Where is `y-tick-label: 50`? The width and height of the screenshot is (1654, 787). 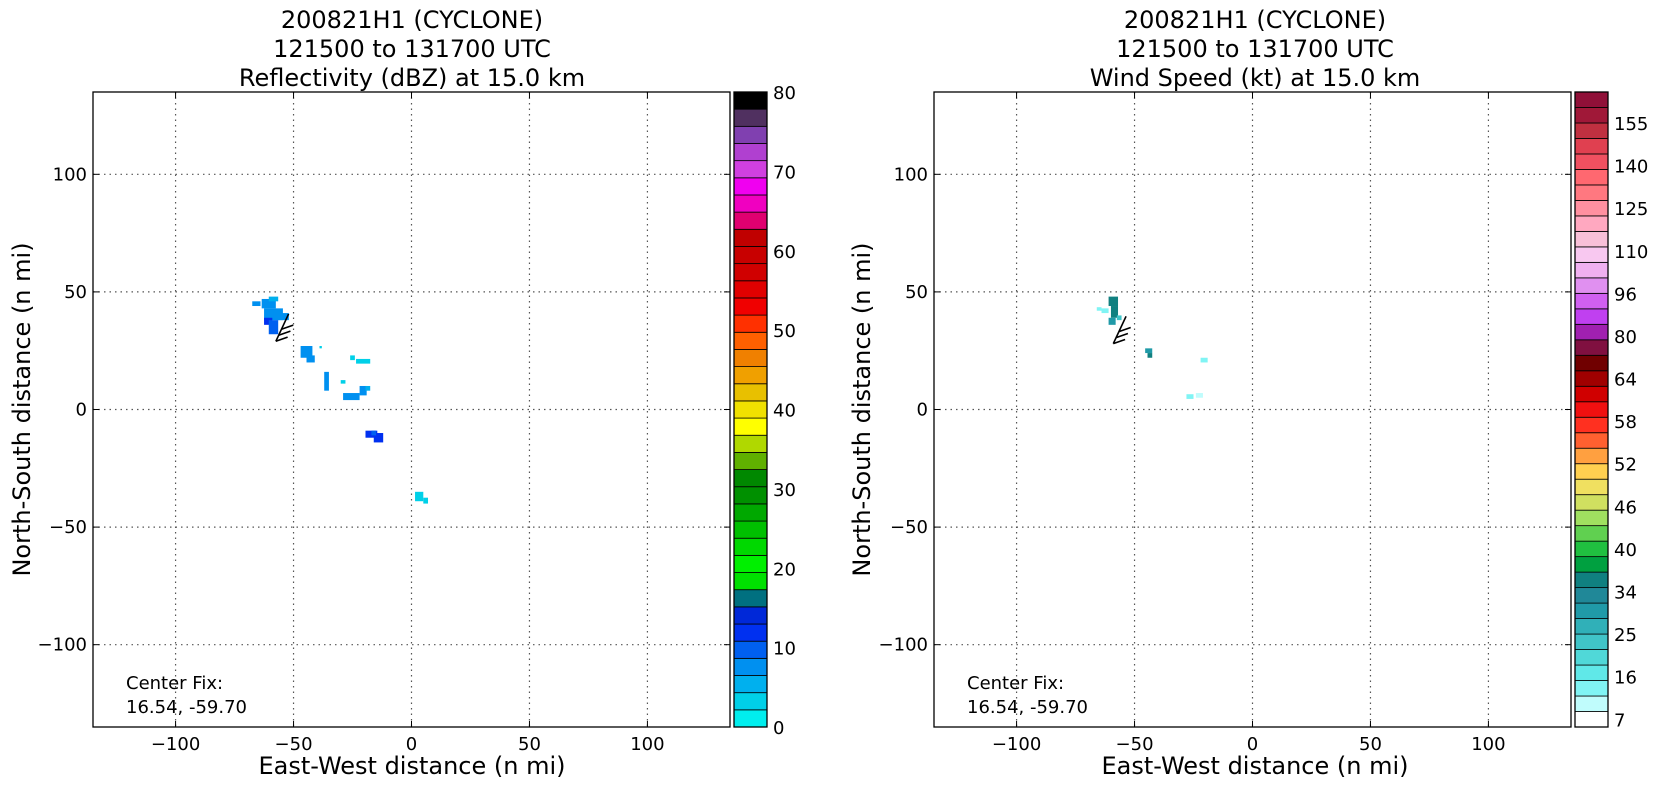 y-tick-label: 50 is located at coordinates (75, 292).